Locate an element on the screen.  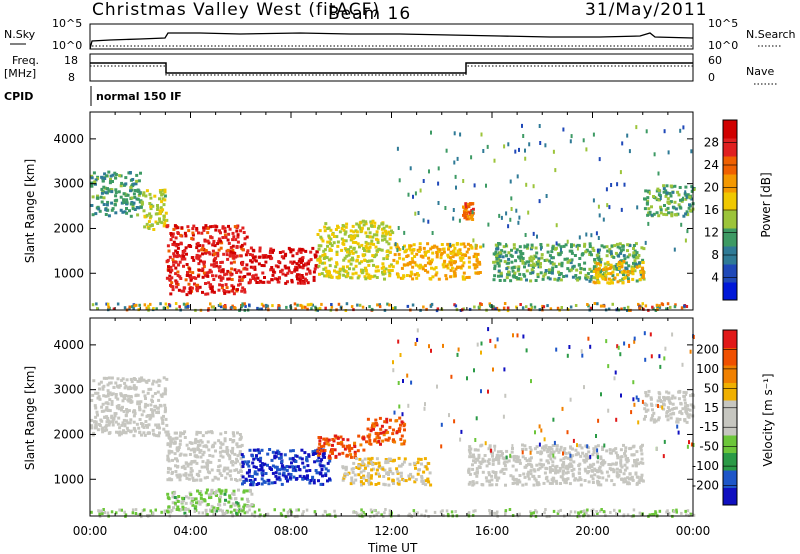
velocity-colorbar-segment is located at coordinates (730, 391).